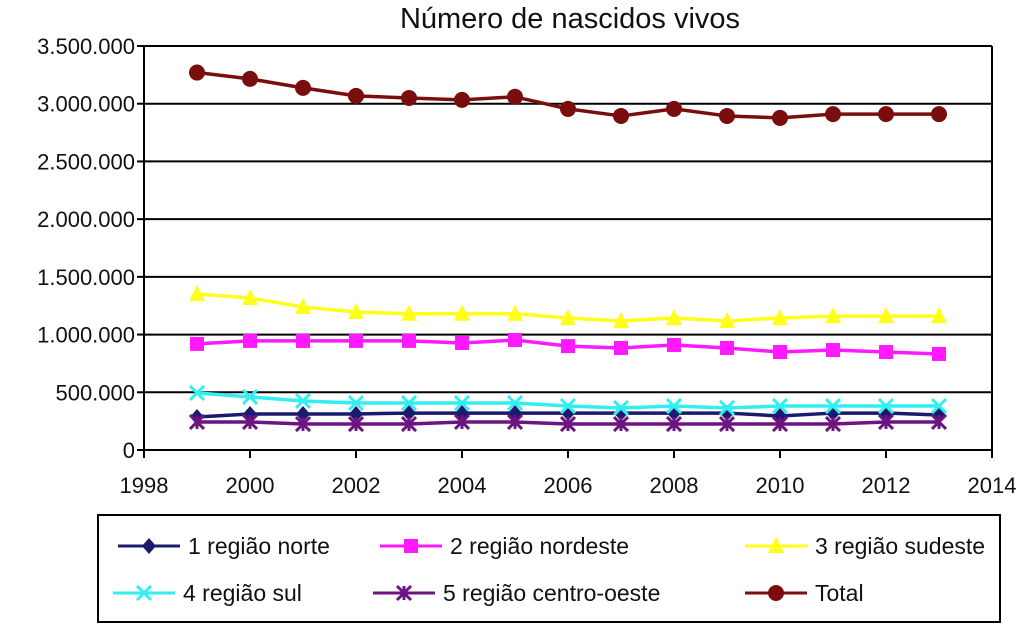 Image resolution: width=1024 pixels, height=625 pixels. Describe the element at coordinates (886, 485) in the screenshot. I see `x-tick-label: 2012` at that location.